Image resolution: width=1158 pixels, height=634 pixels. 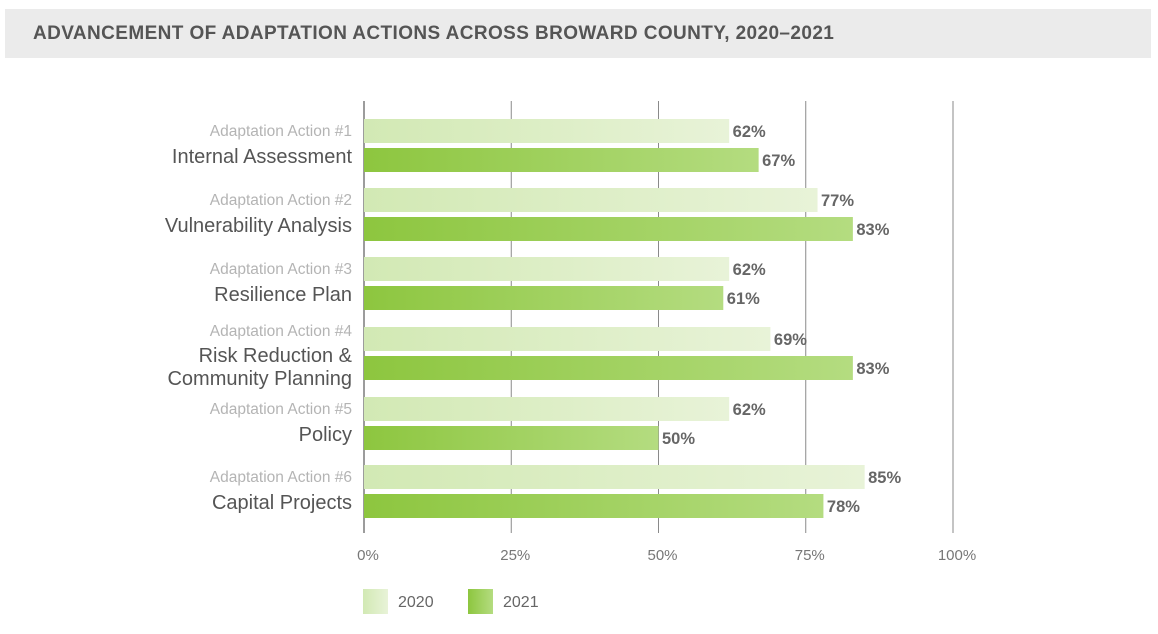 I want to click on legend-swatch-2021, so click(x=480, y=601).